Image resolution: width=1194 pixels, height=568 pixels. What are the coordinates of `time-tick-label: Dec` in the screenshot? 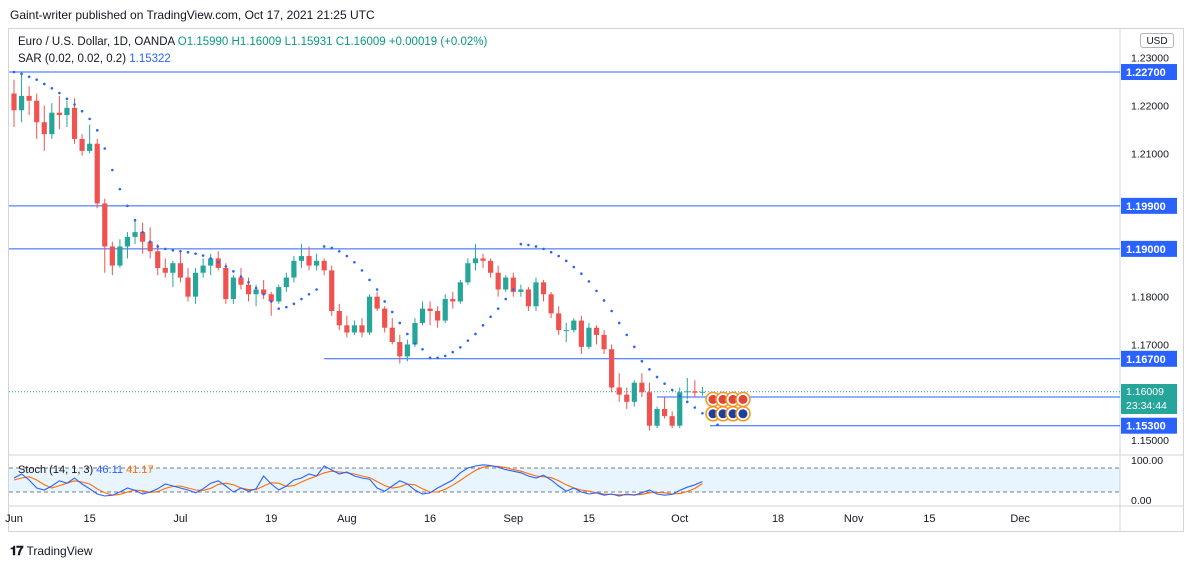 It's located at (1020, 519).